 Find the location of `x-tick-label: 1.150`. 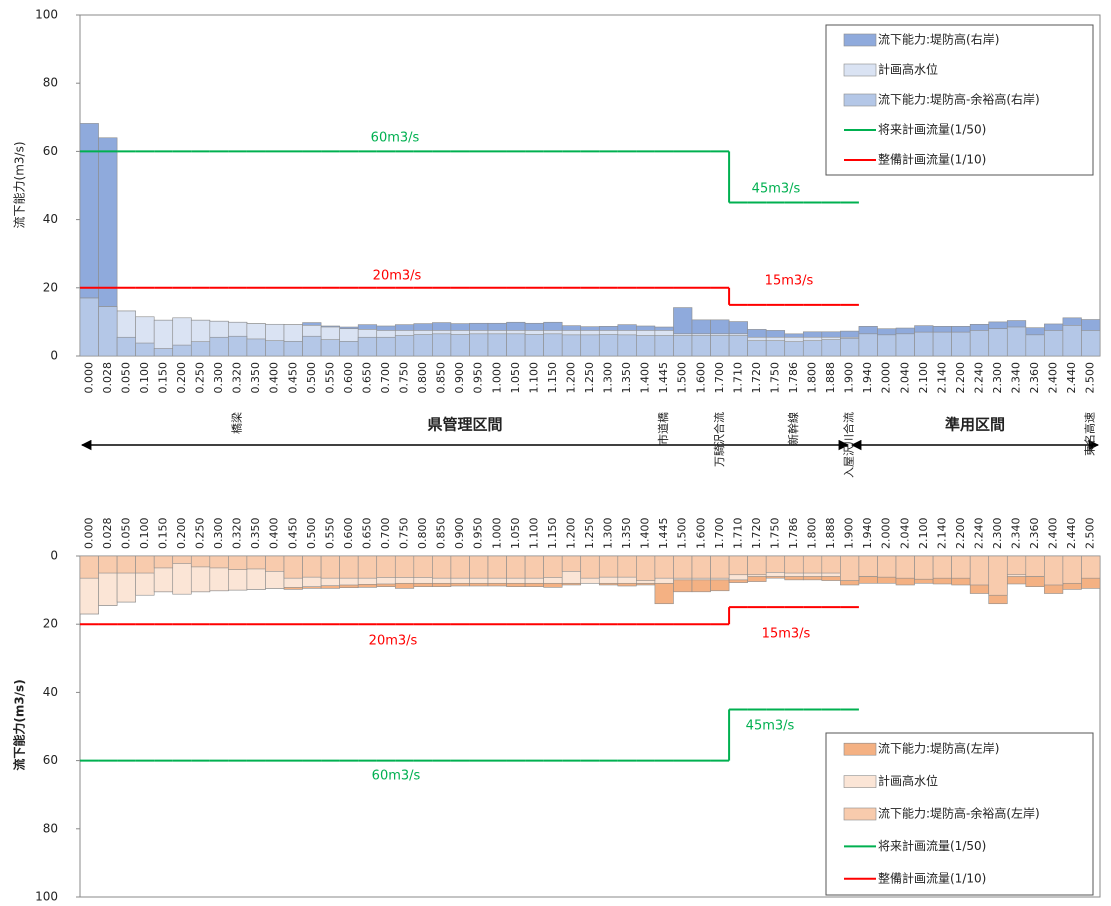

x-tick-label: 1.150 is located at coordinates (552, 534).